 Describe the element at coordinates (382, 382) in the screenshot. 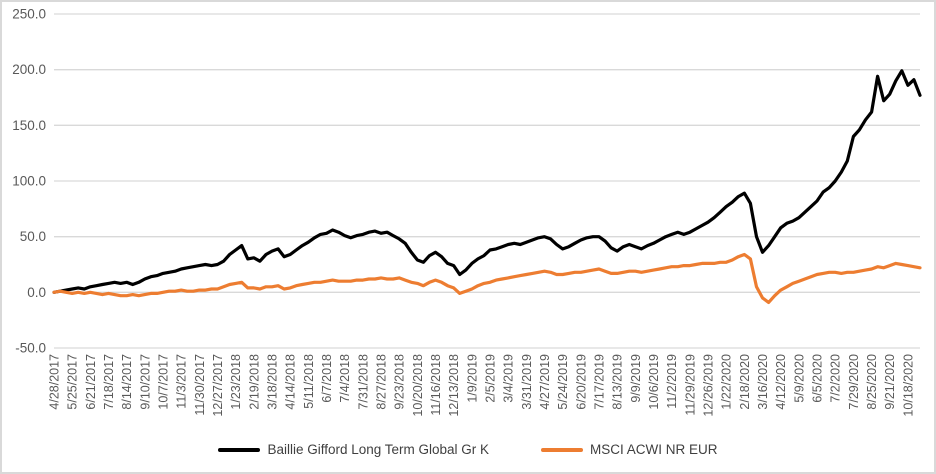

I see `x-tick-label: 8/27/2018` at that location.